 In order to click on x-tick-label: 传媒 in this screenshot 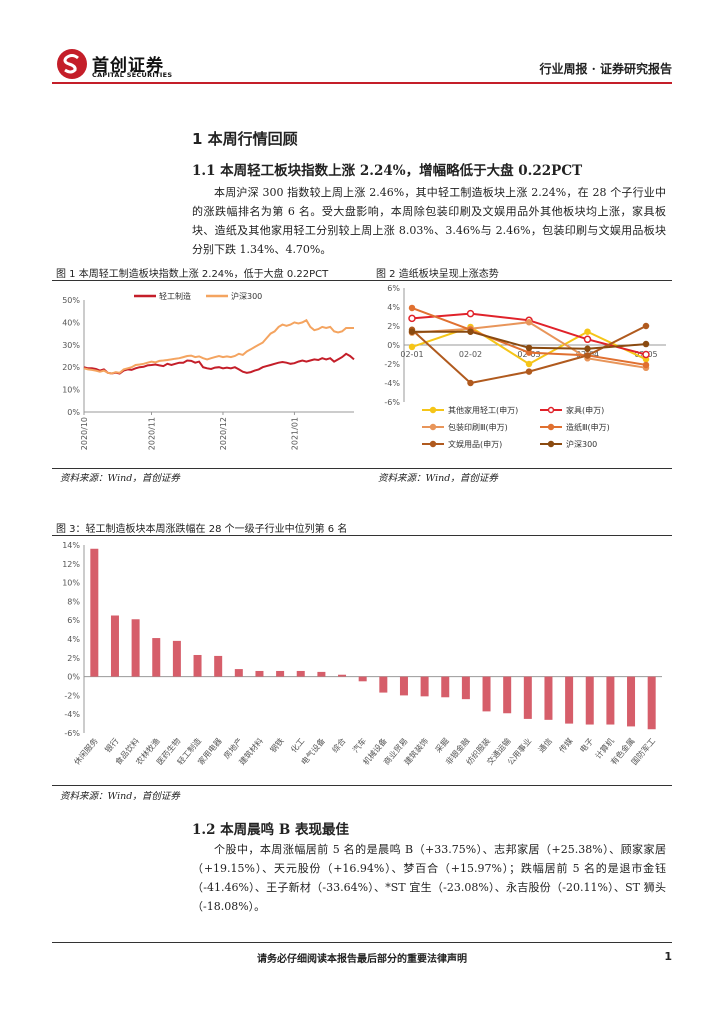, I will do `click(566, 745)`.